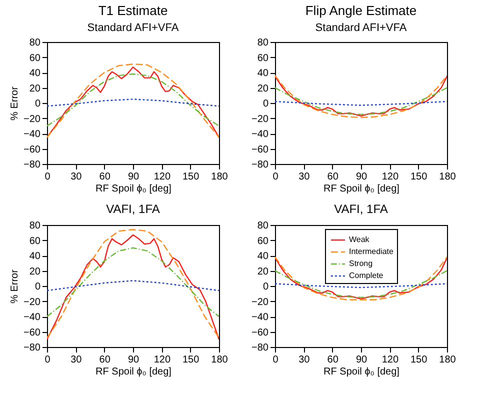  What do you see at coordinates (359, 239) in the screenshot?
I see `legend-label: Weak` at bounding box center [359, 239].